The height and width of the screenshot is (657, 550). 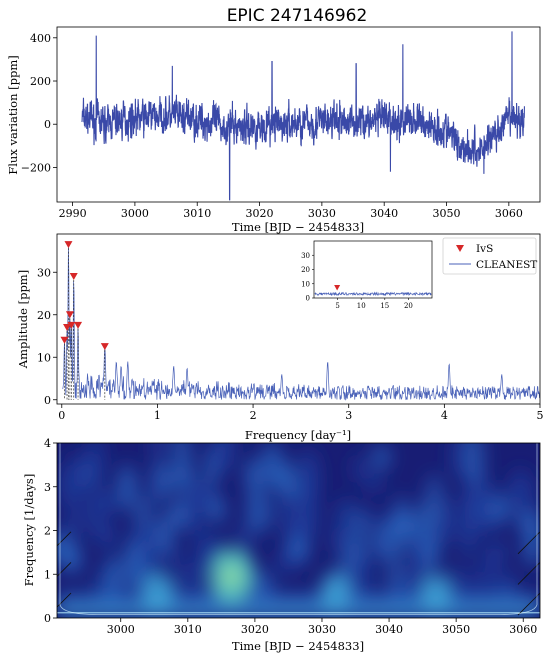 I want to click on periodogram-y-label: Amplitude [ppm], so click(x=23, y=319).